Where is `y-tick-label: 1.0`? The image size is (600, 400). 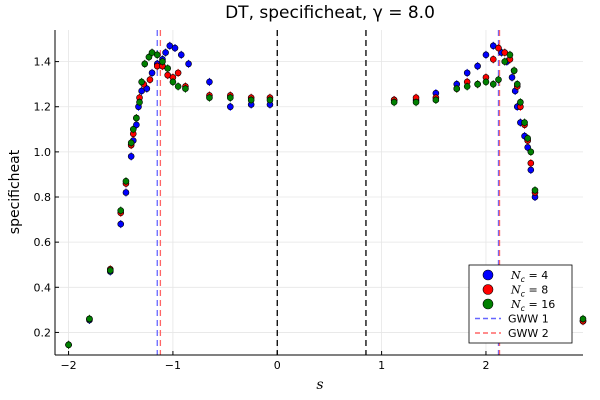 y-tick-label: 1.0 is located at coordinates (43, 152).